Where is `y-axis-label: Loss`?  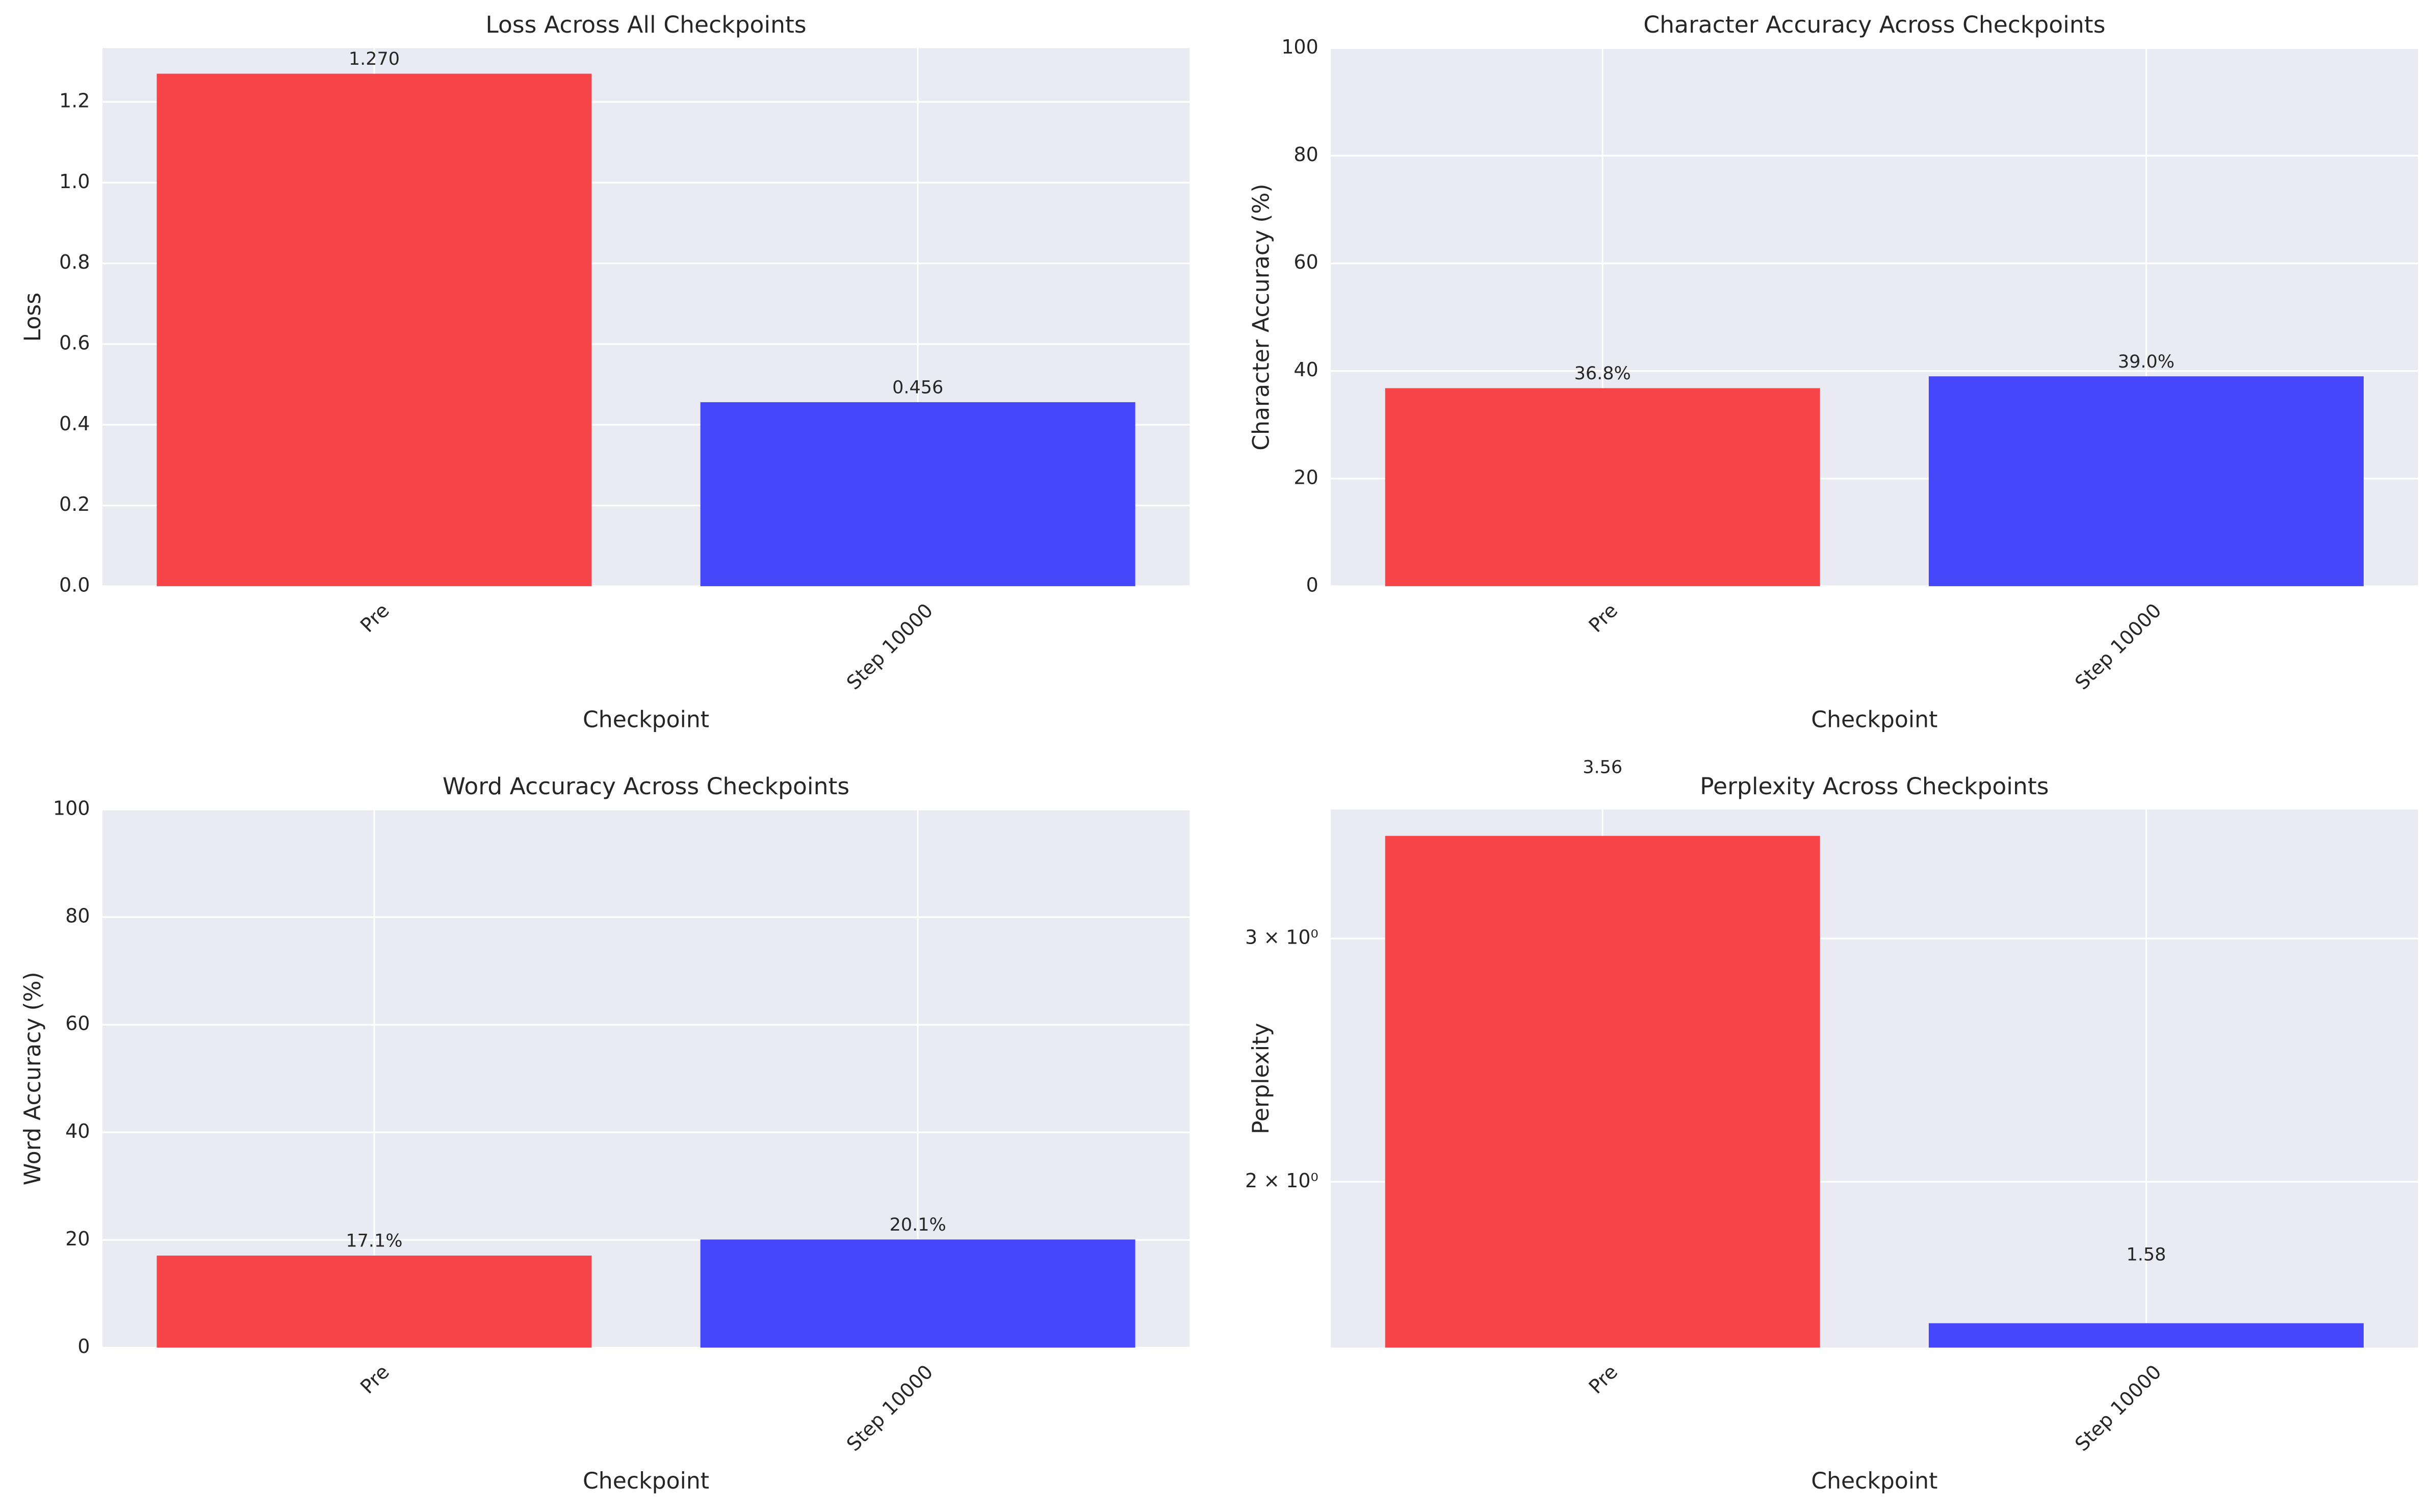
y-axis-label: Loss is located at coordinates (33, 317).